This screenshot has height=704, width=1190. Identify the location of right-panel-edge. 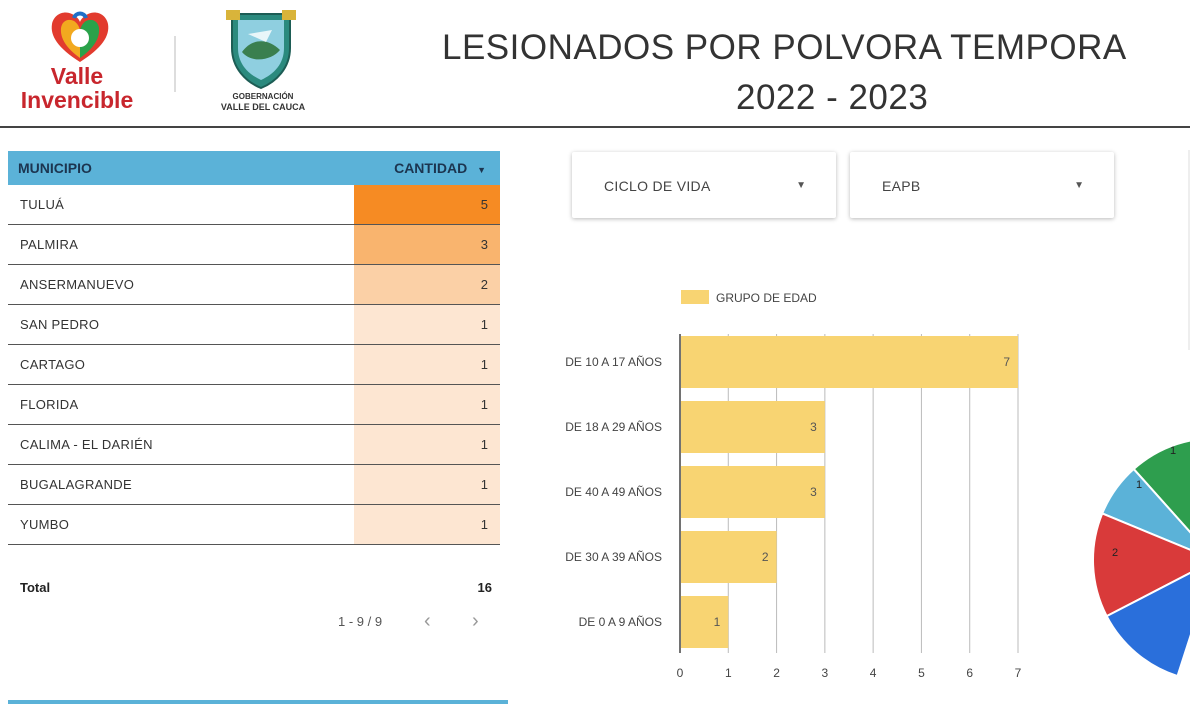
(1189, 250).